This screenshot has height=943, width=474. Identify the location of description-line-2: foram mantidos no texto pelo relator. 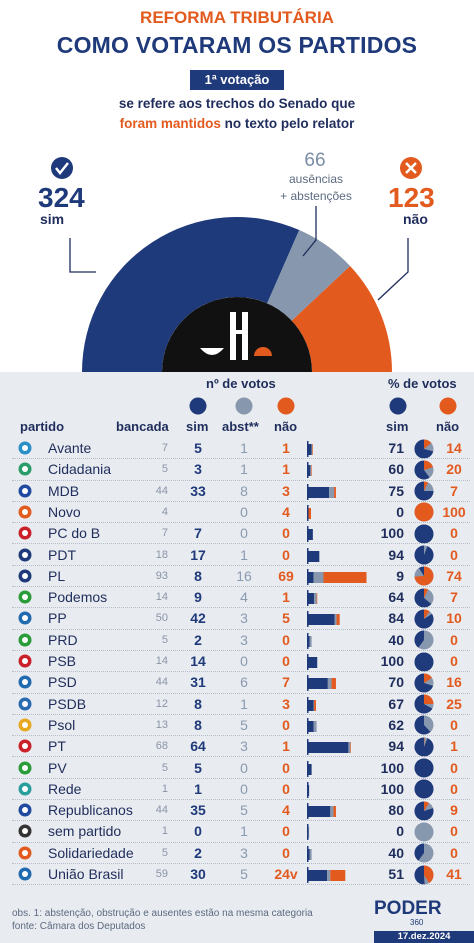
(237, 123).